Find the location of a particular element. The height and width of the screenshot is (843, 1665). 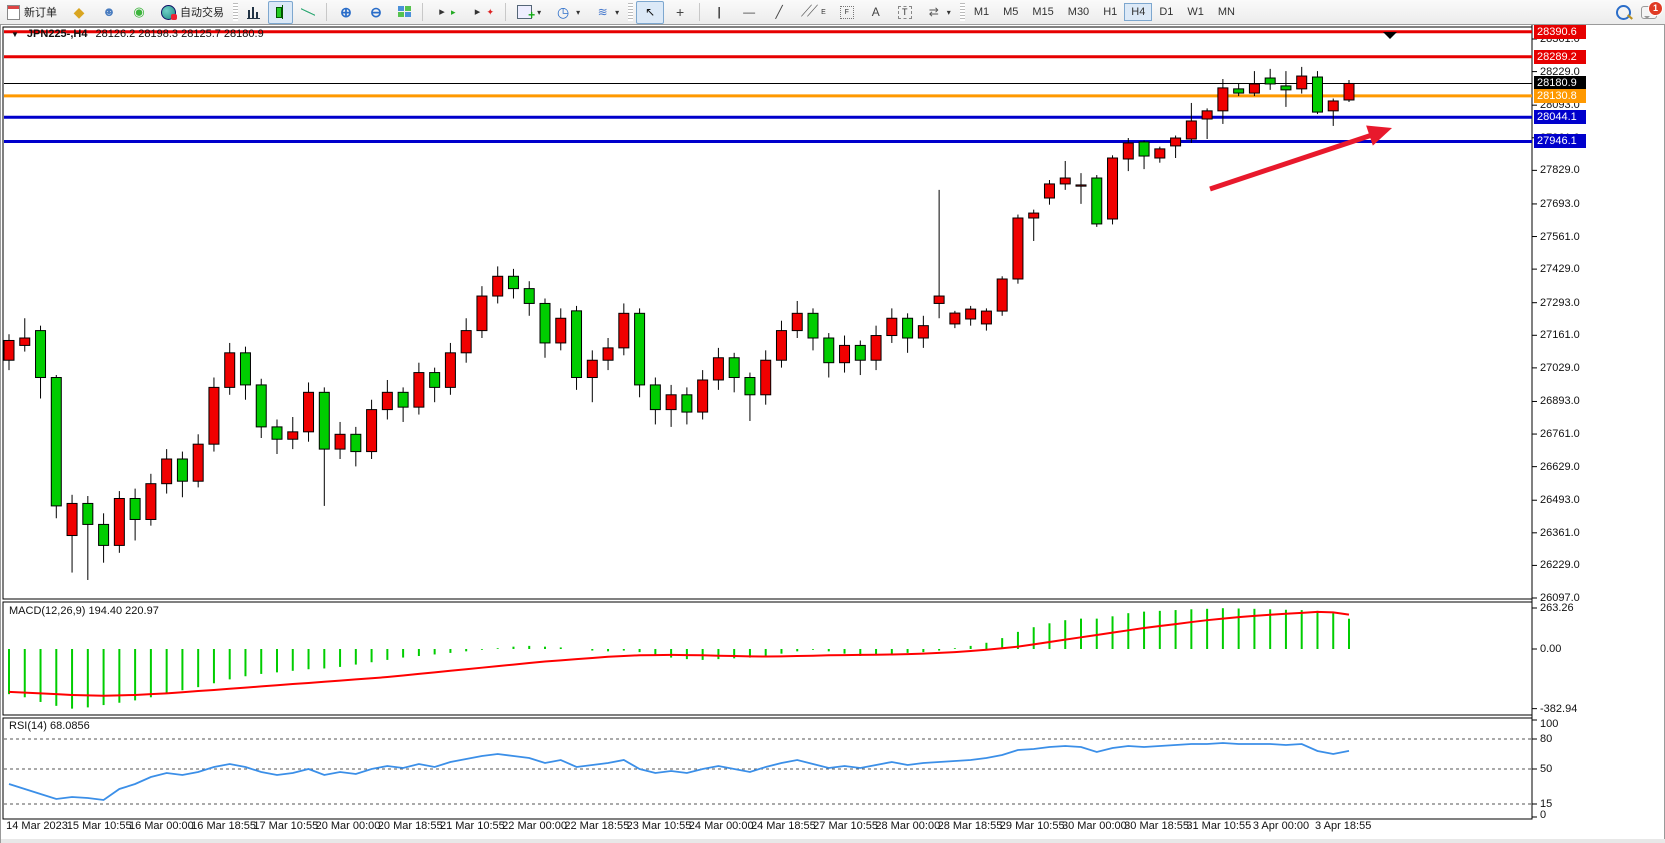

text-label-button: T is located at coordinates (905, 12).